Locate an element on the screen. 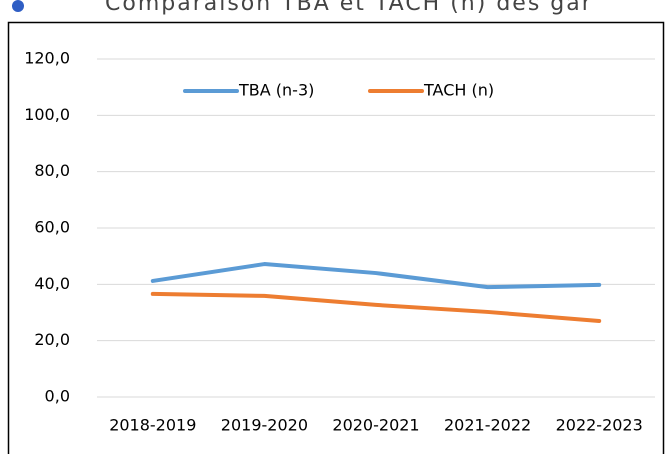 The width and height of the screenshot is (672, 454). x-tick-label: 2018-2019 is located at coordinates (152, 425).